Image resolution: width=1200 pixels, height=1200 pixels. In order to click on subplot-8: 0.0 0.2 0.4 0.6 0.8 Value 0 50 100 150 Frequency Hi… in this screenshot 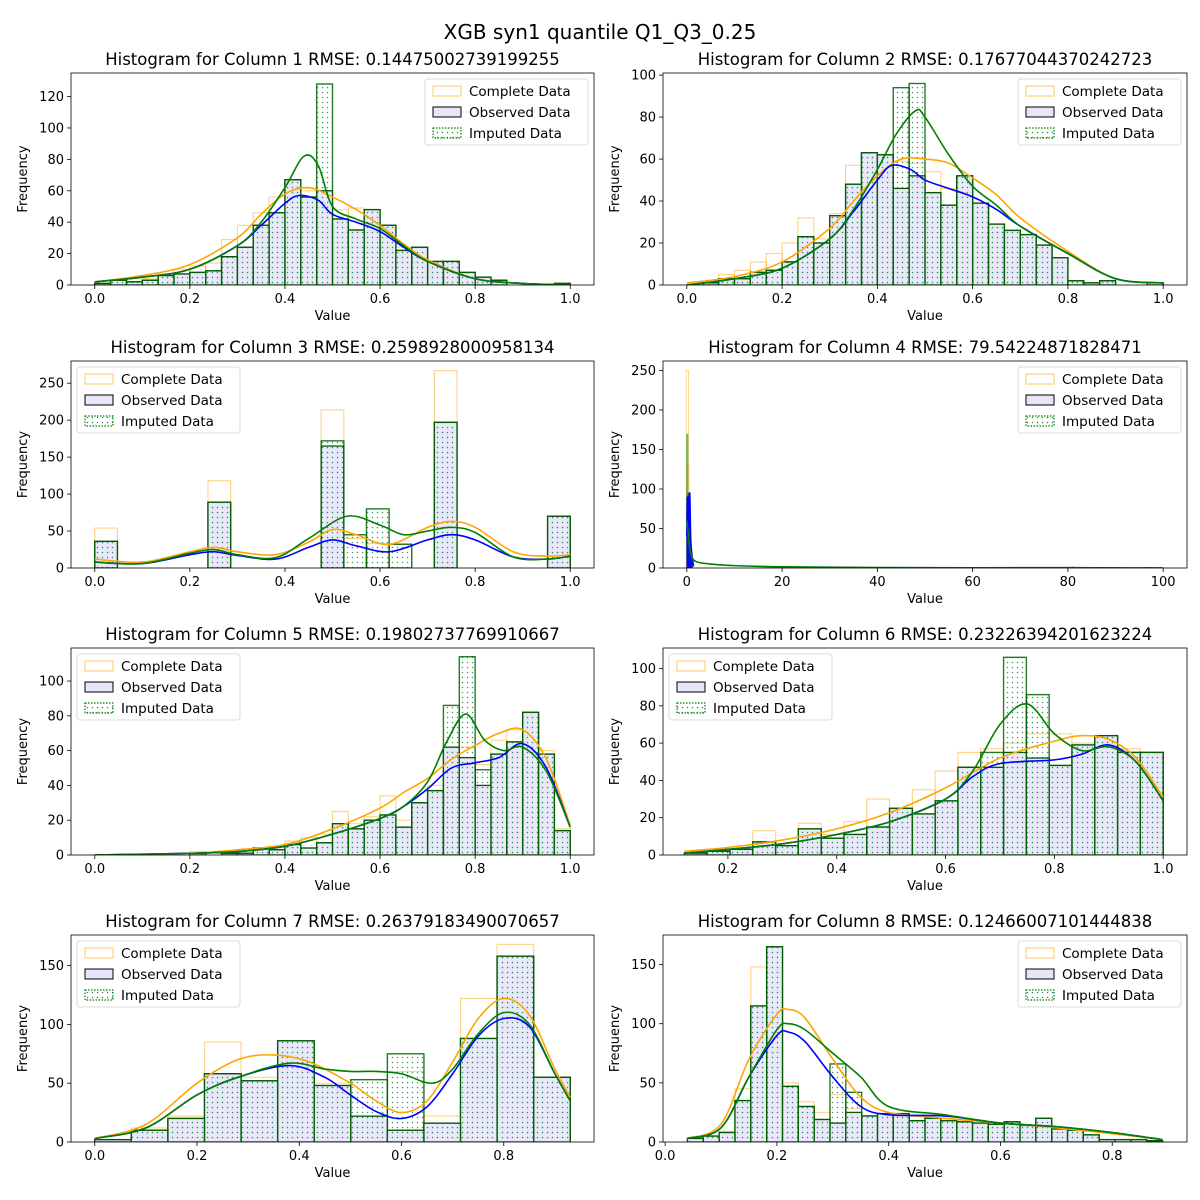, I will do `click(898, 1046)`.